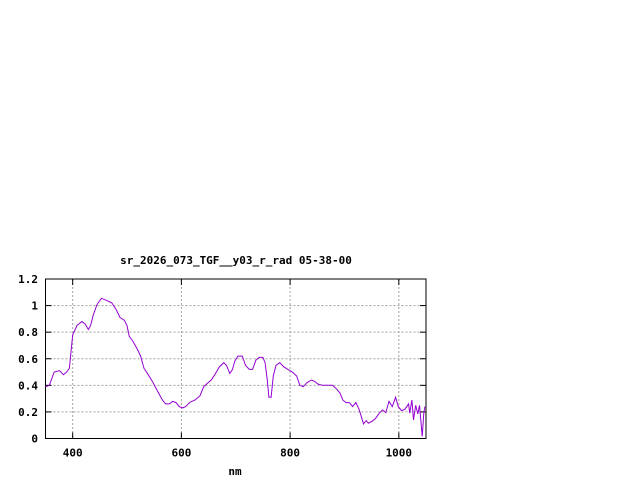 The width and height of the screenshot is (640, 480). I want to click on x-tick-label: 400, so click(73, 453).